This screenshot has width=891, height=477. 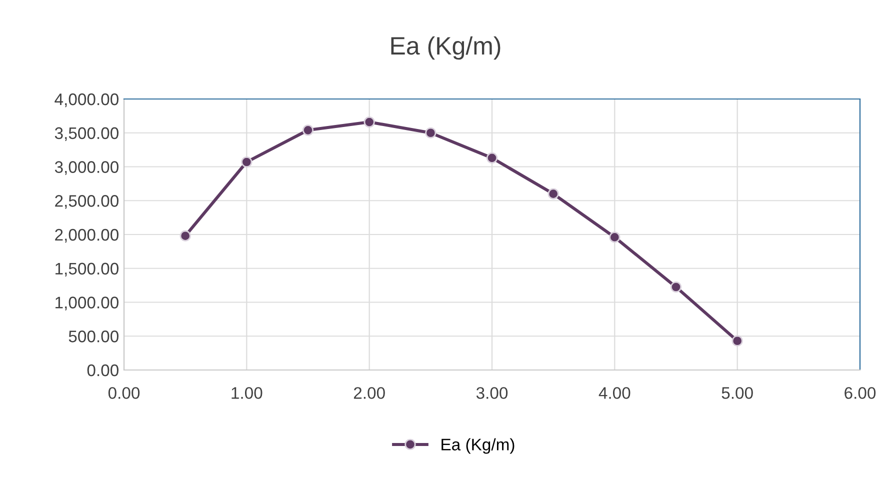 What do you see at coordinates (86, 235) in the screenshot?
I see `y-tick-label: 2,000.00` at bounding box center [86, 235].